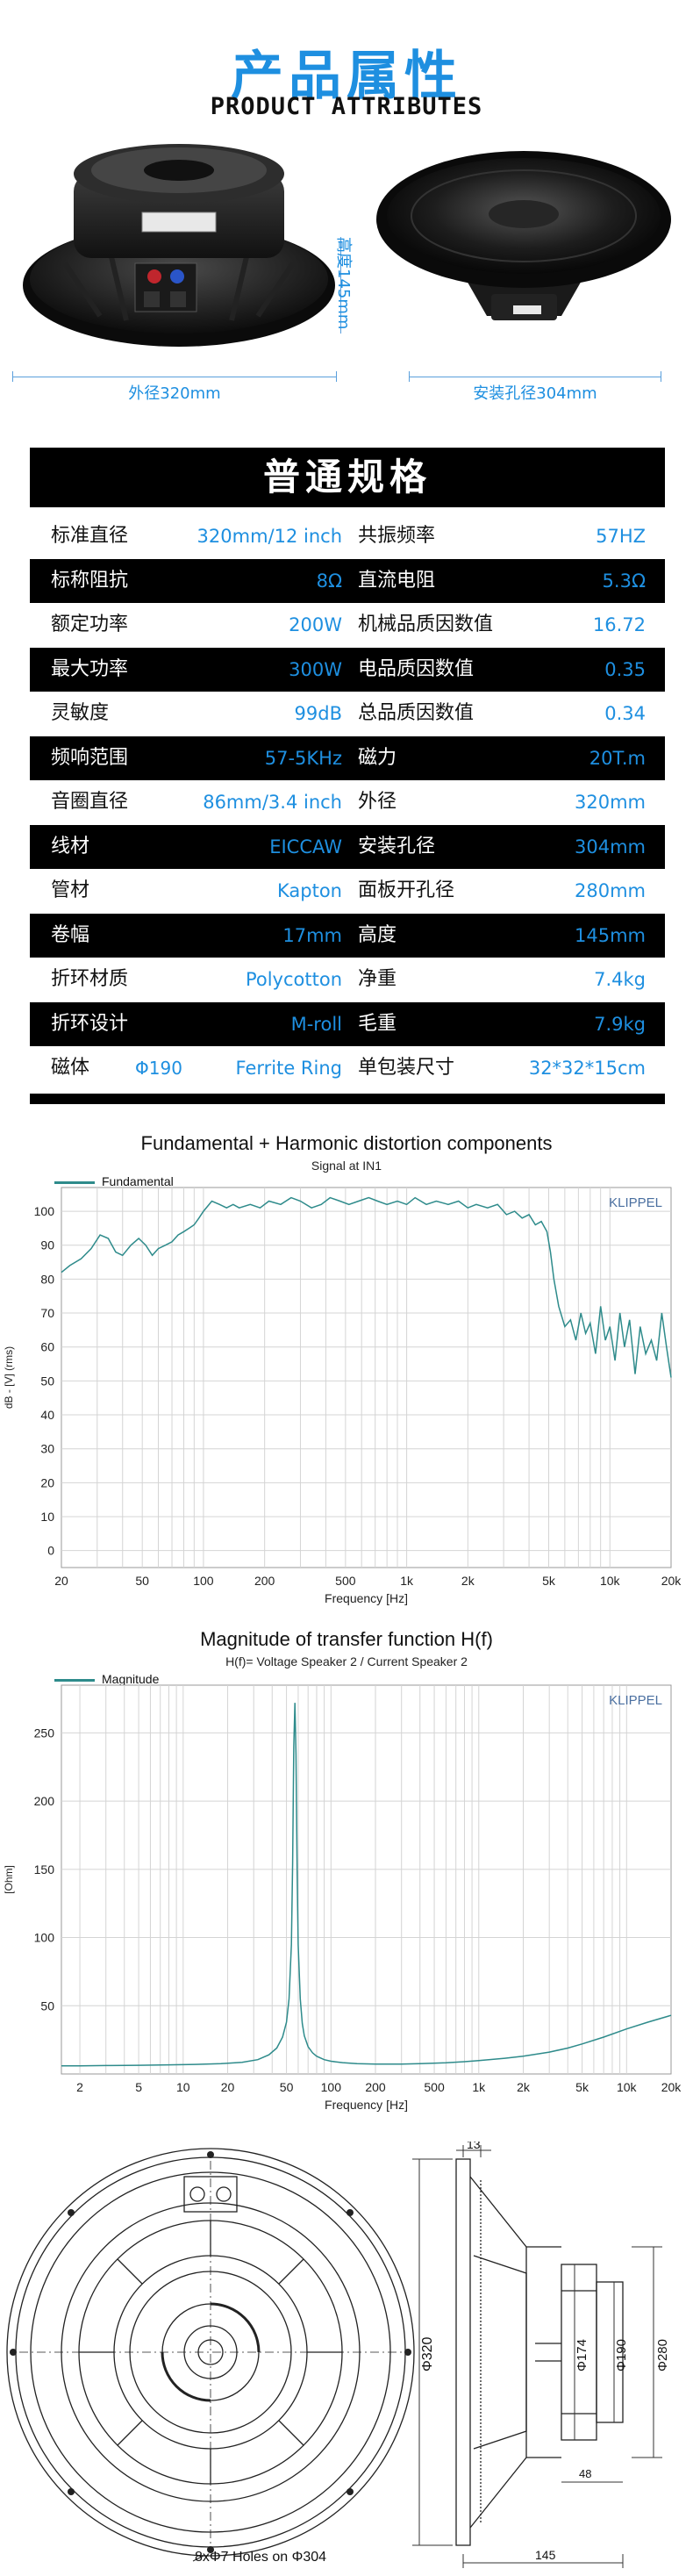 This screenshot has width=693, height=2576. I want to click on spec-value: 20T.m, so click(618, 758).